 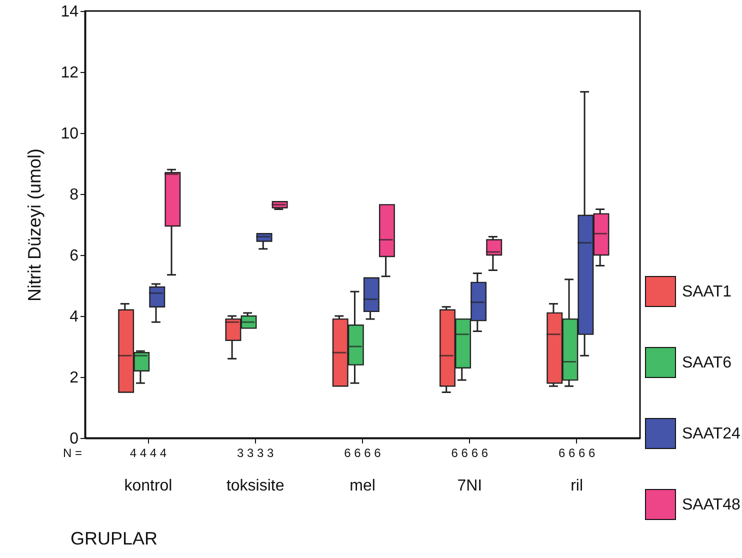 I want to click on text: 3 3 3 3, so click(x=255, y=453).